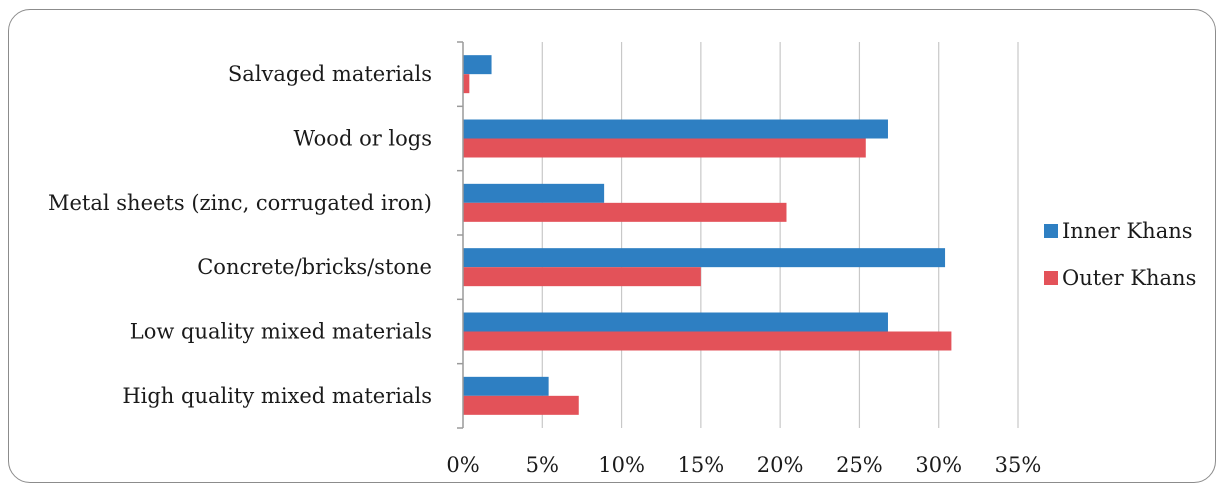 The image size is (1221, 488). Describe the element at coordinates (1129, 278) in the screenshot. I see `legend-label: Outer Khans` at that location.